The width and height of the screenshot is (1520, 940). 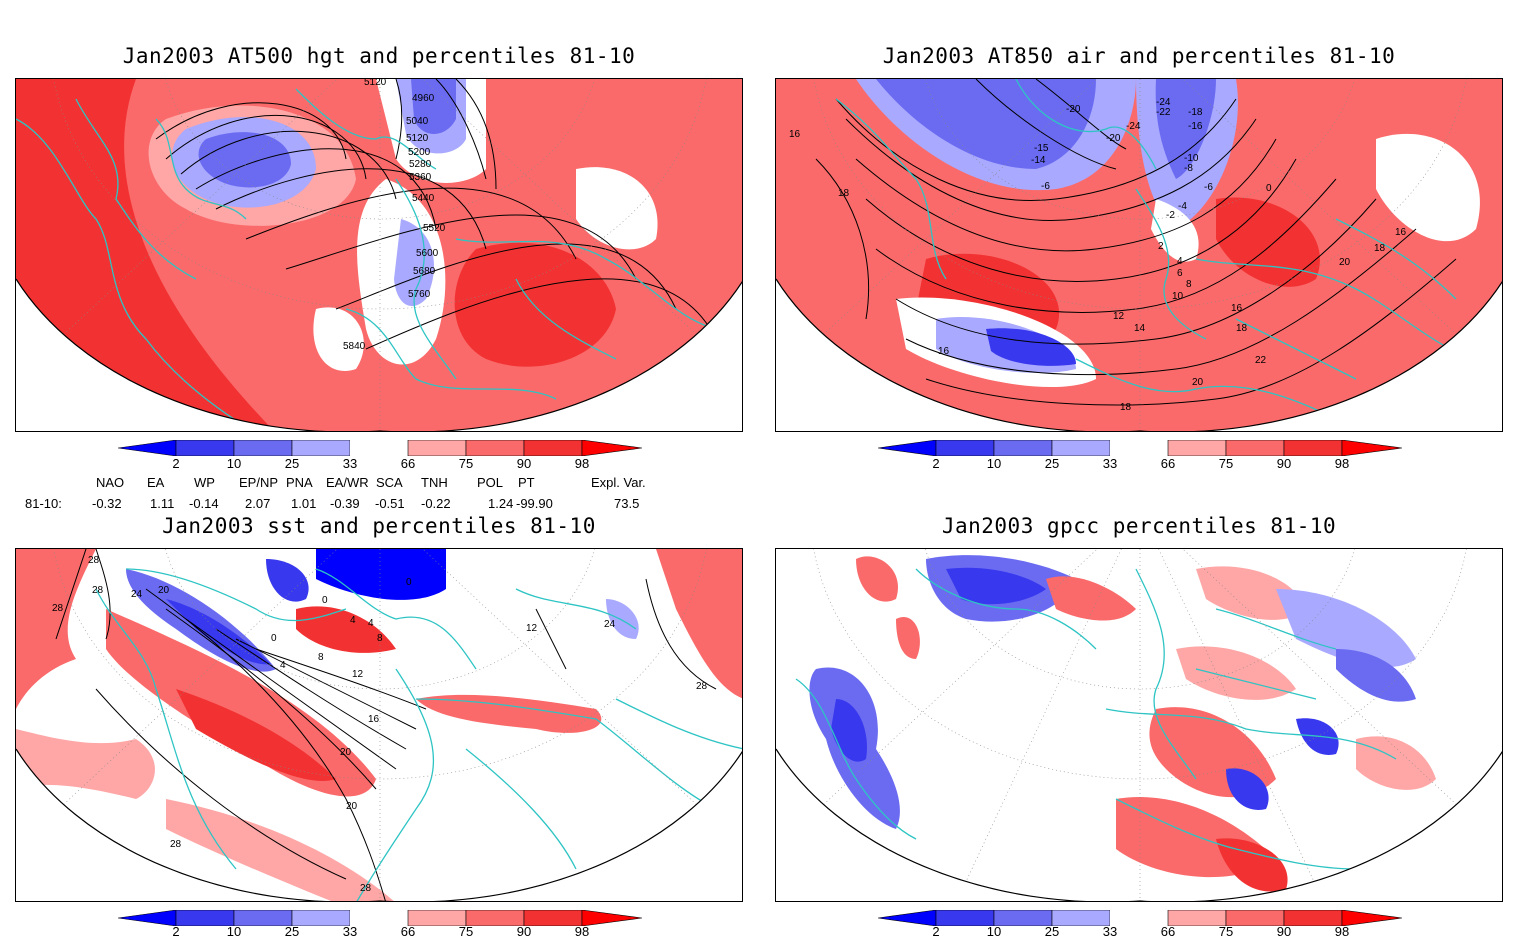 I want to click on contour-label: 10, so click(x=1178, y=296).